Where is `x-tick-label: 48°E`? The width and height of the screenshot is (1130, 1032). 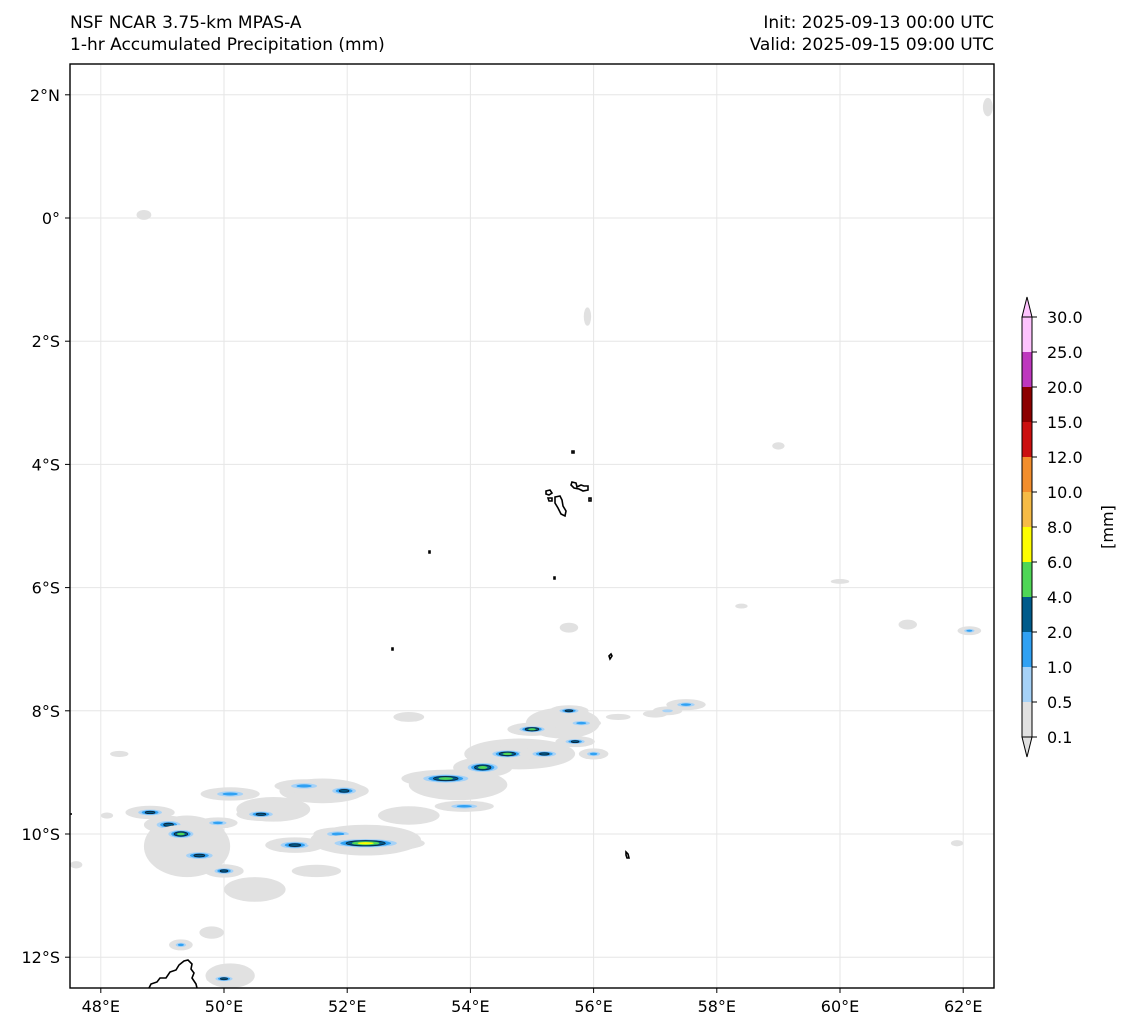
x-tick-label: 48°E is located at coordinates (101, 1006).